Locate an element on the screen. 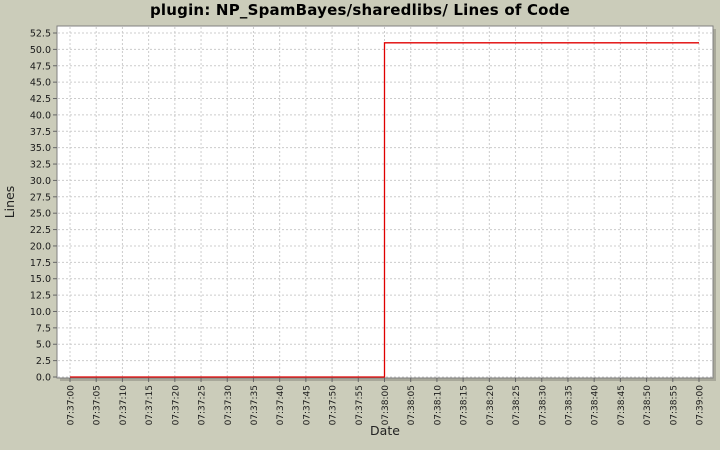 This screenshot has height=450, width=720. y-tick-label: 25.0 is located at coordinates (40, 214).